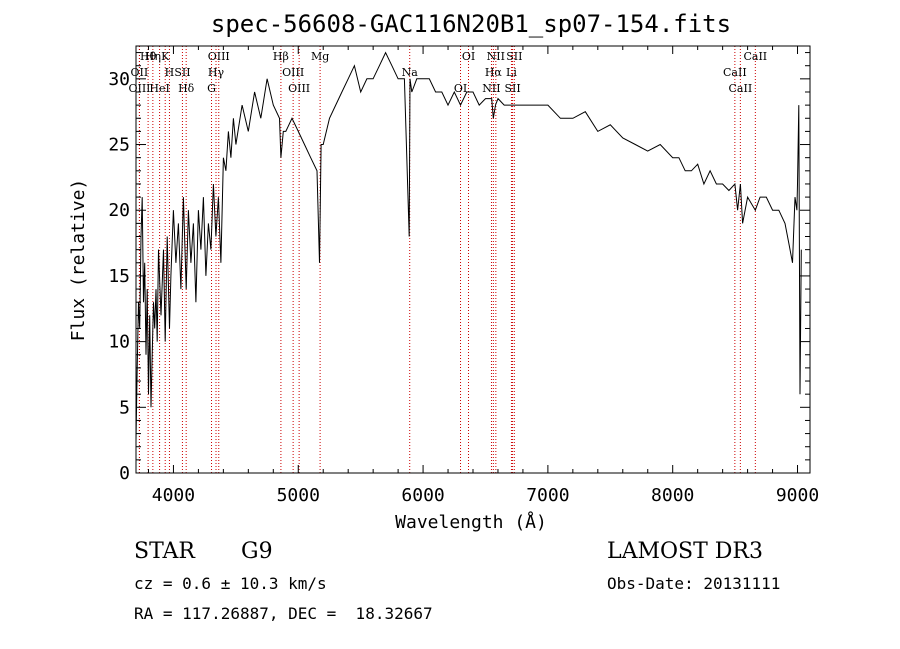 This screenshot has width=900, height=649. Describe the element at coordinates (119, 145) in the screenshot. I see `y-tick-label: 25` at that location.